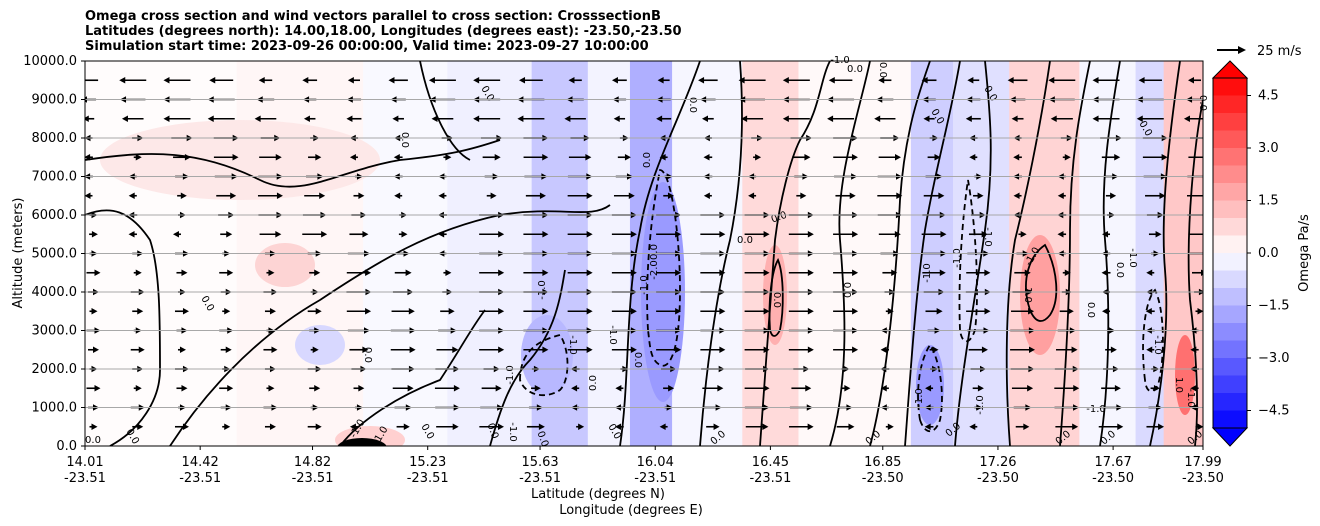 The width and height of the screenshot is (1320, 526). What do you see at coordinates (1185, 375) in the screenshot?
I see `positive-anomaly` at bounding box center [1185, 375].